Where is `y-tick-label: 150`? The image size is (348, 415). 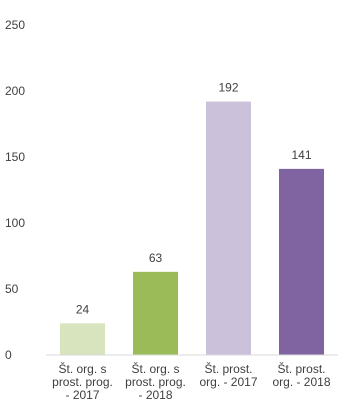
y-tick-label: 150 is located at coordinates (15, 157).